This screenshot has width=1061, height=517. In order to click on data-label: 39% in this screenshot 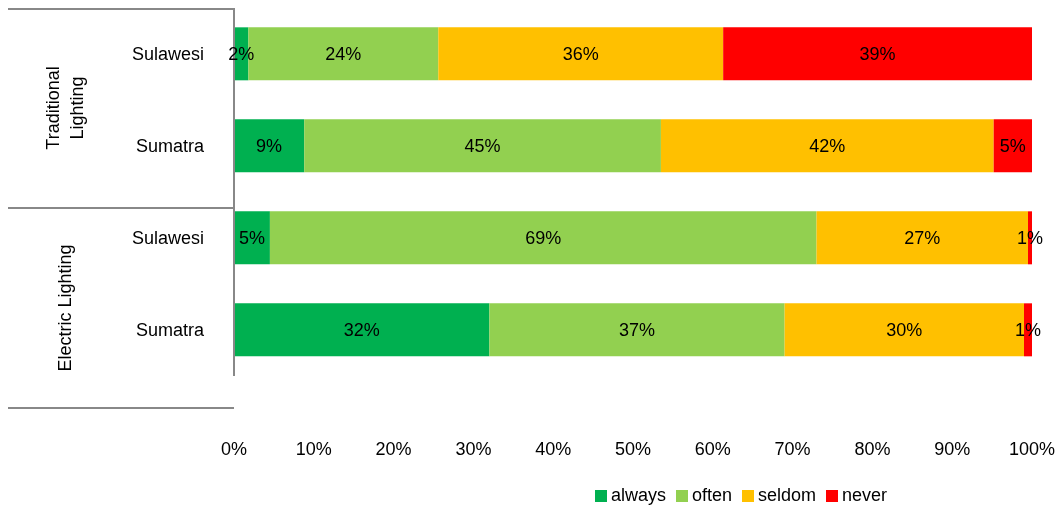, I will do `click(877, 53)`.